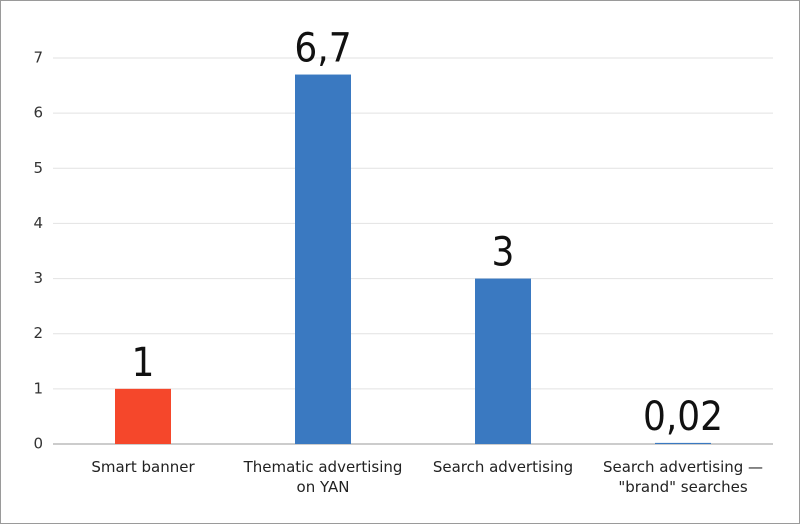 The height and width of the screenshot is (524, 800). I want to click on y-tick-label: 5, so click(38, 168).